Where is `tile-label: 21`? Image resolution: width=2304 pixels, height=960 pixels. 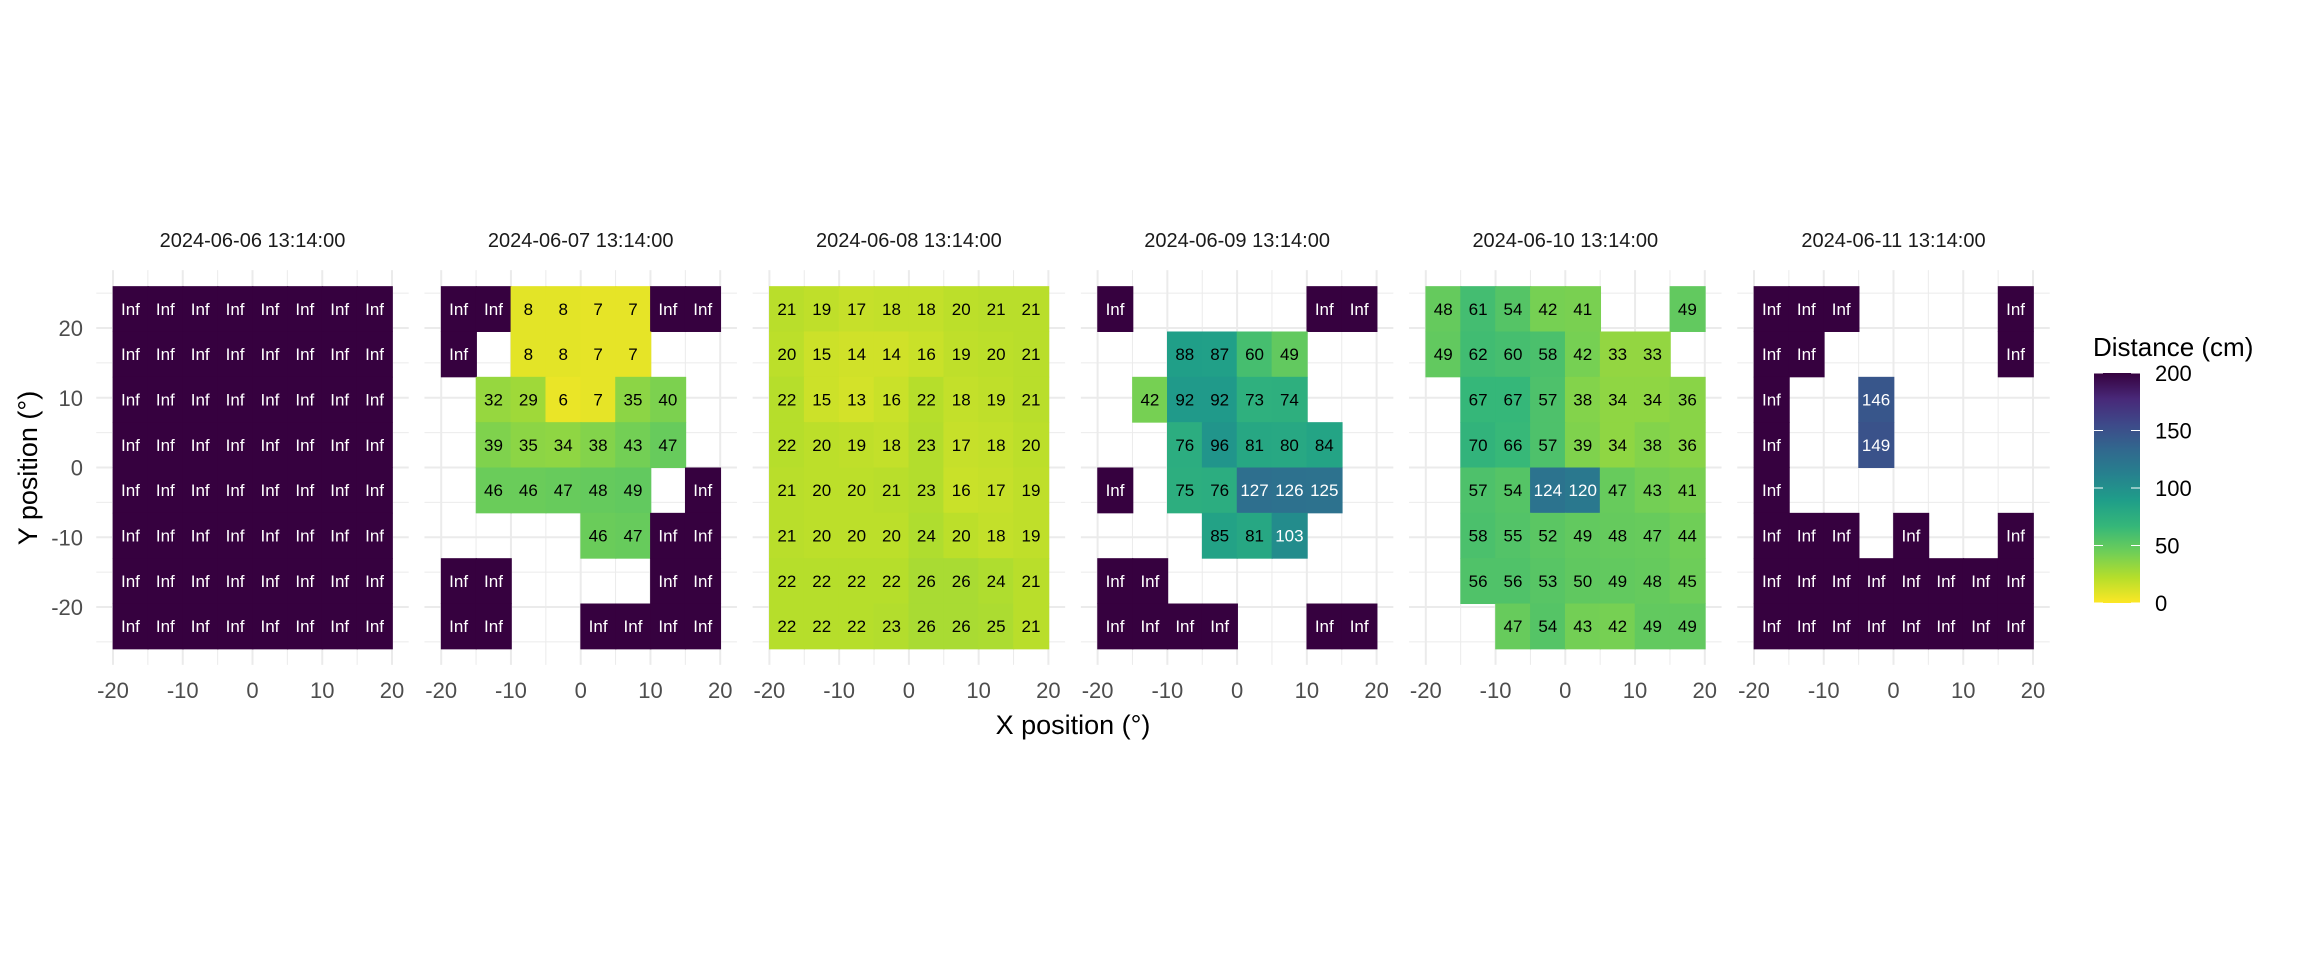
tile-label: 21 is located at coordinates (1031, 581).